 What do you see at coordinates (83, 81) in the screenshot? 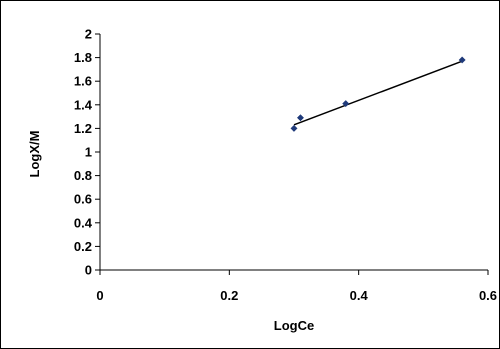
I see `y-tick-label: 1.6` at bounding box center [83, 81].